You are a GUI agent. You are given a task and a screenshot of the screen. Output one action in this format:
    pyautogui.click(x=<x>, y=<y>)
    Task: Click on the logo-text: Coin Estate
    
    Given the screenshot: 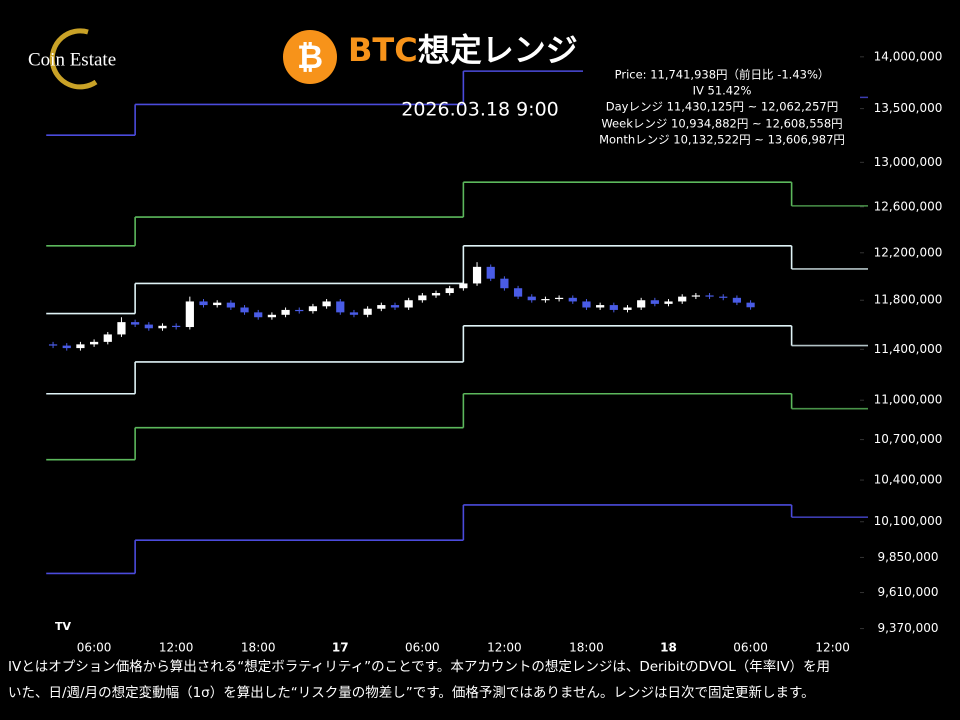 What is the action you would take?
    pyautogui.click(x=72, y=59)
    